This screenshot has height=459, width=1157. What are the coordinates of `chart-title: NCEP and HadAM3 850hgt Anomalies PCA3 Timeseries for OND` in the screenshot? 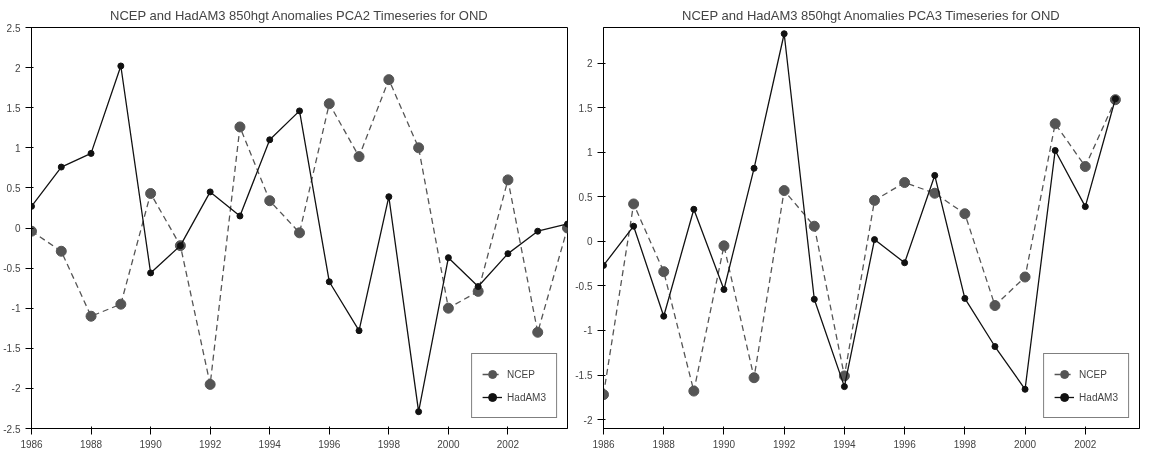 It's located at (871, 15).